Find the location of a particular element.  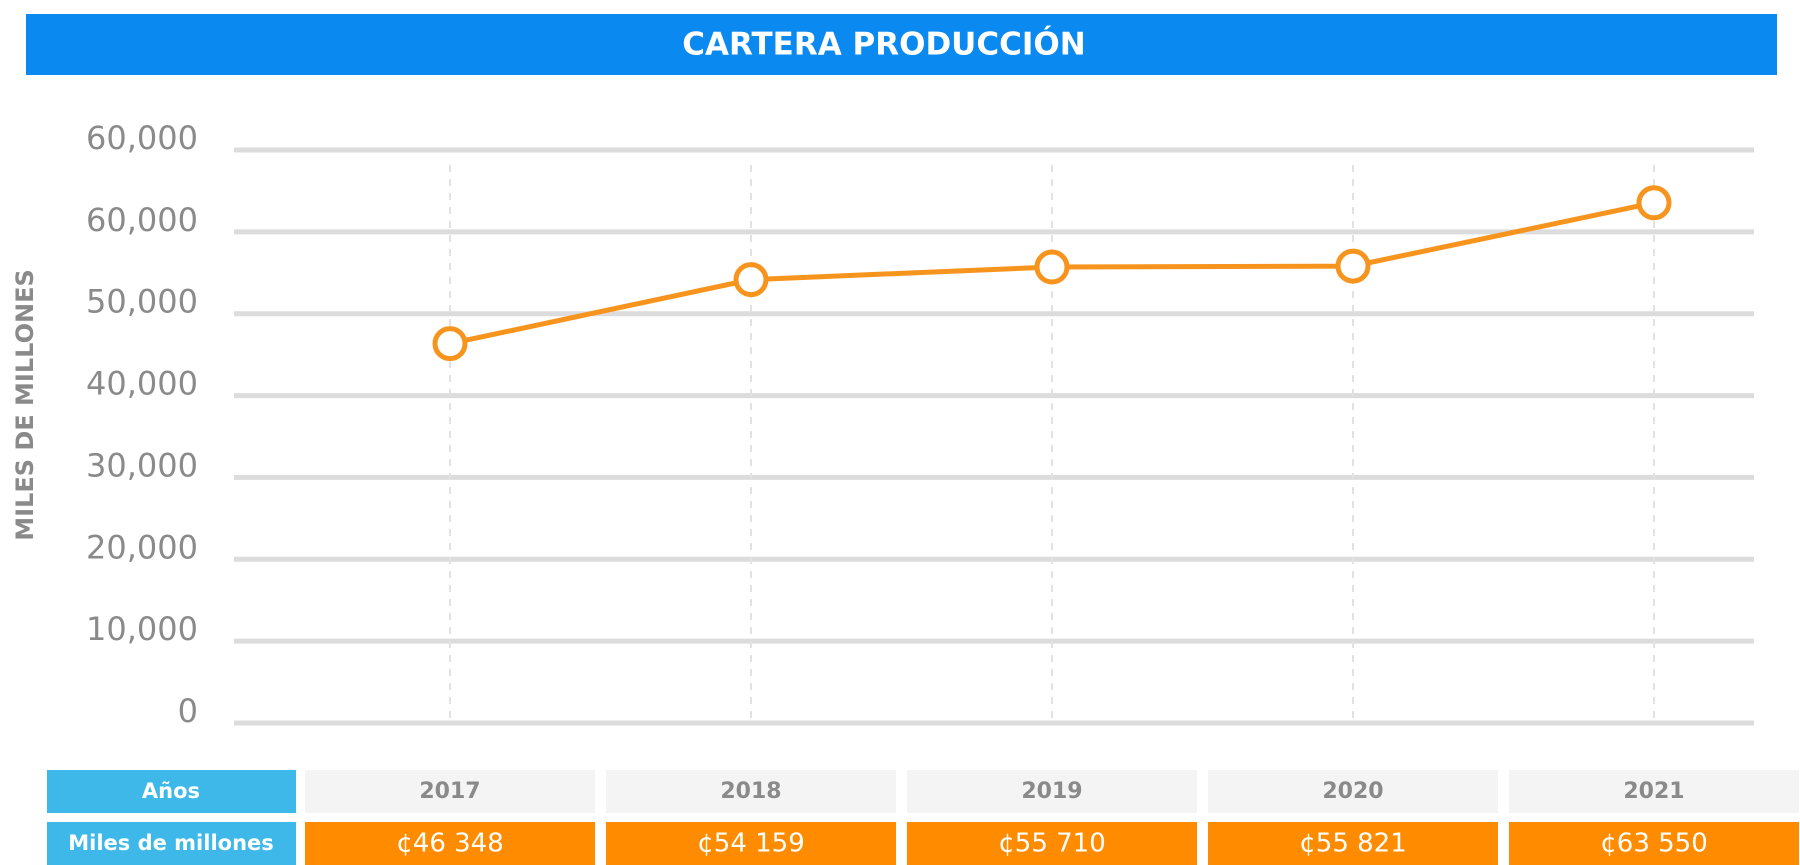

y-tick-label: 40,000 is located at coordinates (142, 384).